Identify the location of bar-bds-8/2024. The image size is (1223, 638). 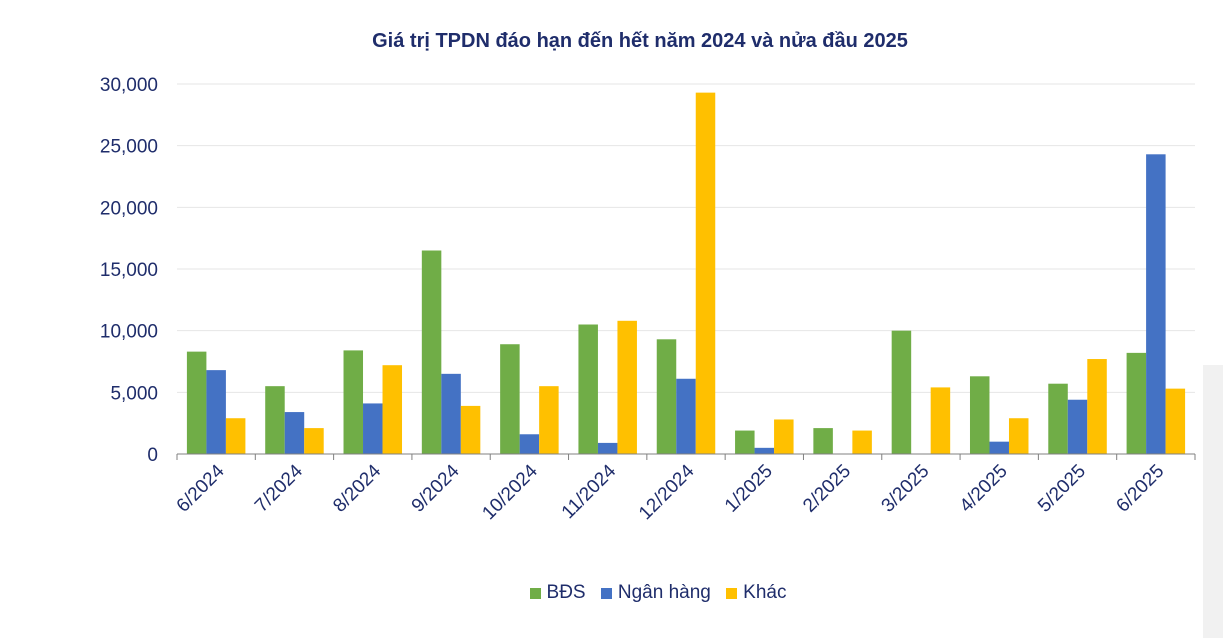
(353, 402).